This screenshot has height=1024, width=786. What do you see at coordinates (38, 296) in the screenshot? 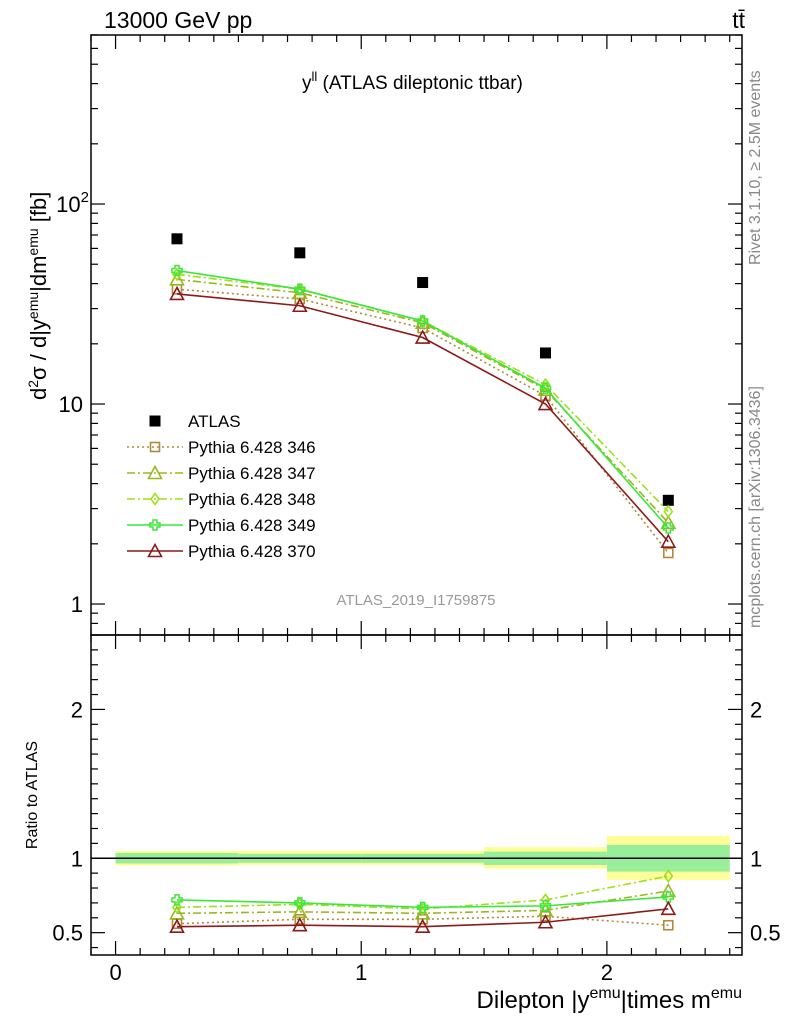
I see `top-ylabel: d2σ / d|yemu|dmemu [fb]` at bounding box center [38, 296].